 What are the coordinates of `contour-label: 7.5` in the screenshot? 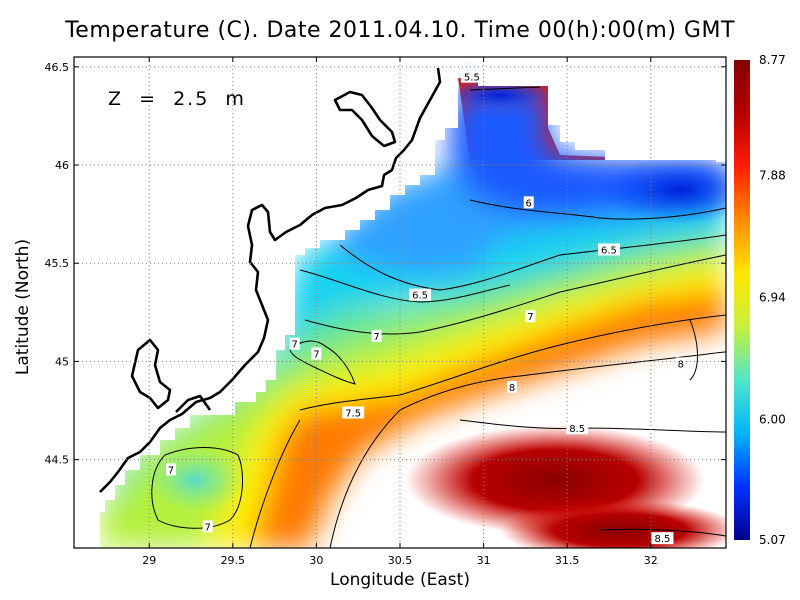 It's located at (353, 413).